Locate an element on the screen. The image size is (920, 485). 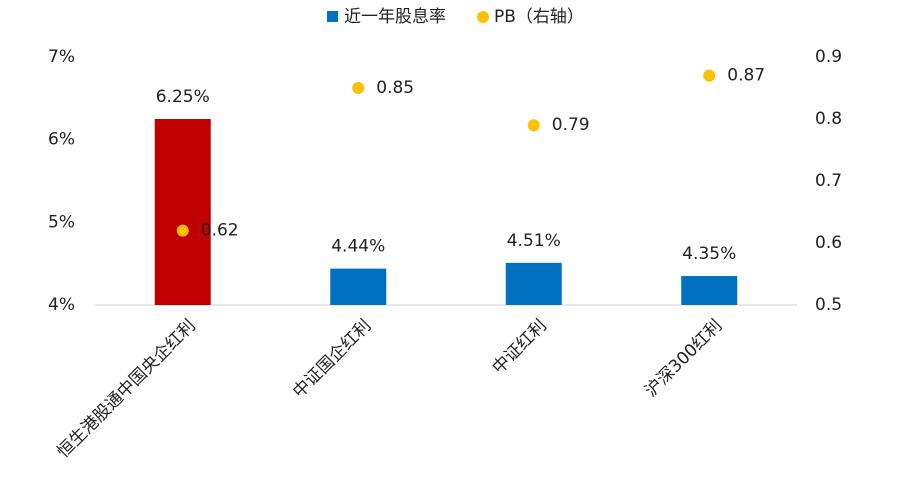
point-value-label: 0.85 is located at coordinates (395, 88).